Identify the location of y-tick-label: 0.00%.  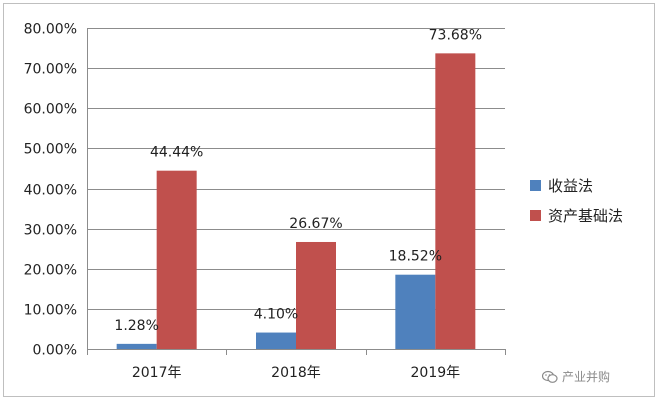
(55, 351).